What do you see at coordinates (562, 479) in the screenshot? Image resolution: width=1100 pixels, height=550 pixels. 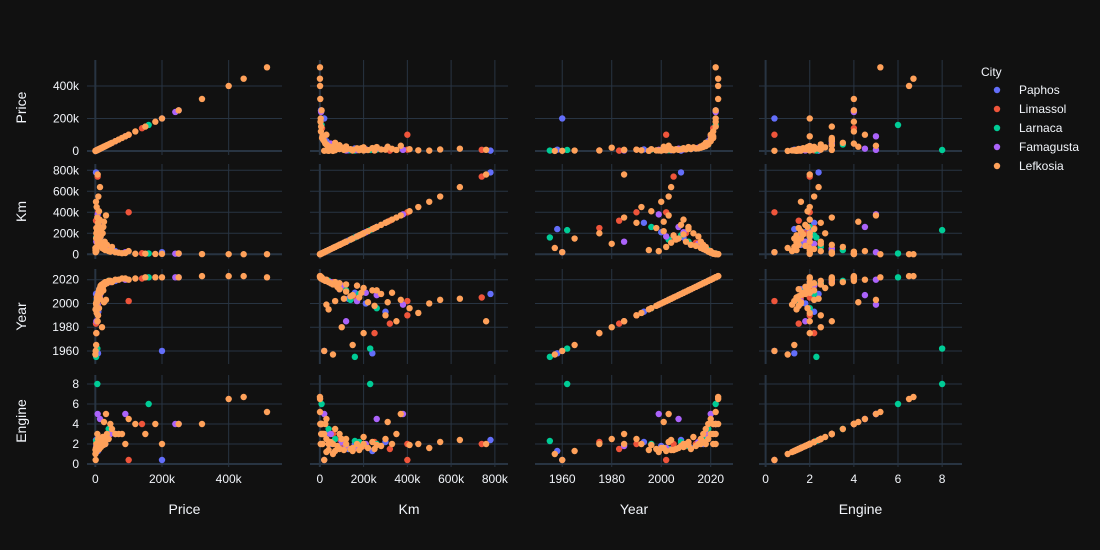 I see `x-tick-label: 1960` at bounding box center [562, 479].